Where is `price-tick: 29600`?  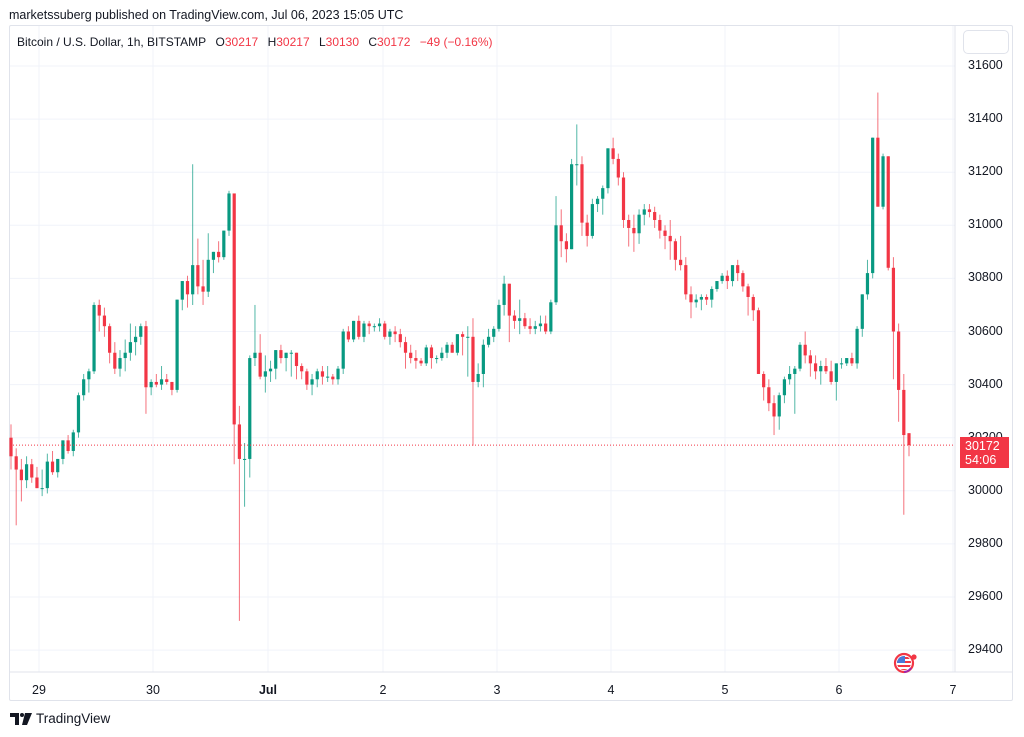 price-tick: 29600 is located at coordinates (985, 596).